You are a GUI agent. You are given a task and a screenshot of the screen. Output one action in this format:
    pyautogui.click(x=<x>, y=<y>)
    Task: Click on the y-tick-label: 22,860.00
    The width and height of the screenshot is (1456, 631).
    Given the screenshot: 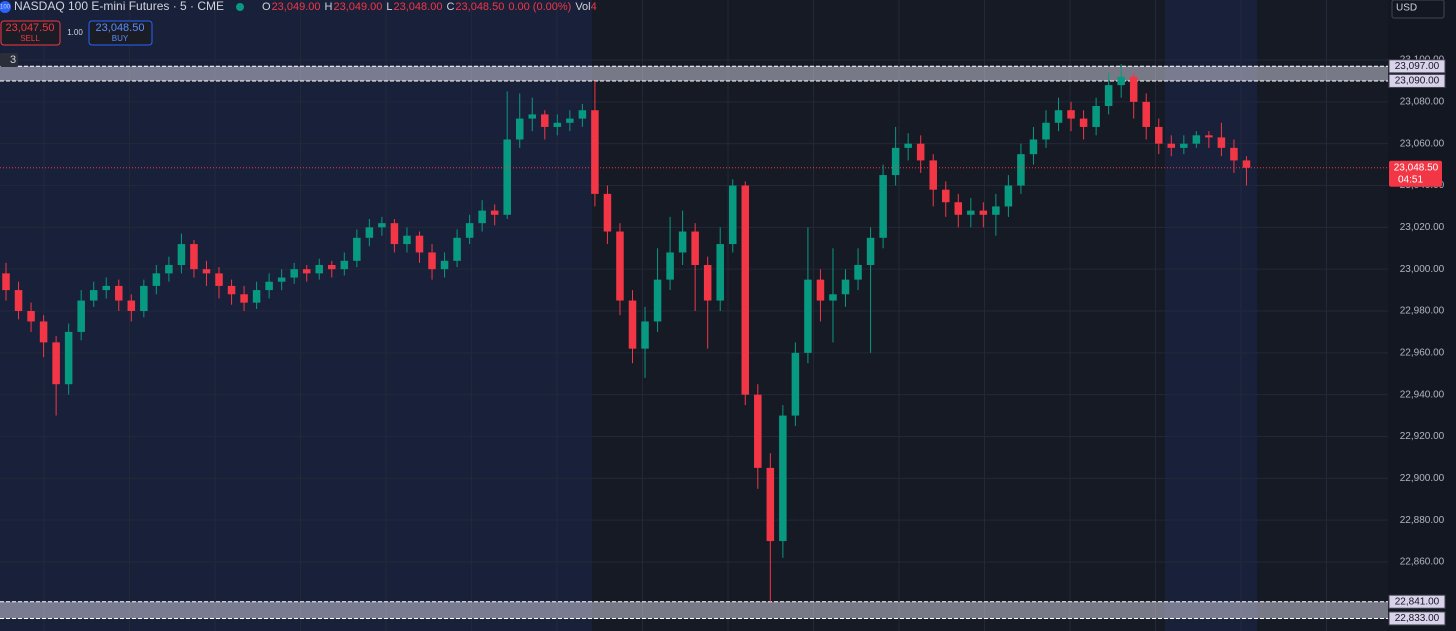 What is the action you would take?
    pyautogui.click(x=1422, y=562)
    